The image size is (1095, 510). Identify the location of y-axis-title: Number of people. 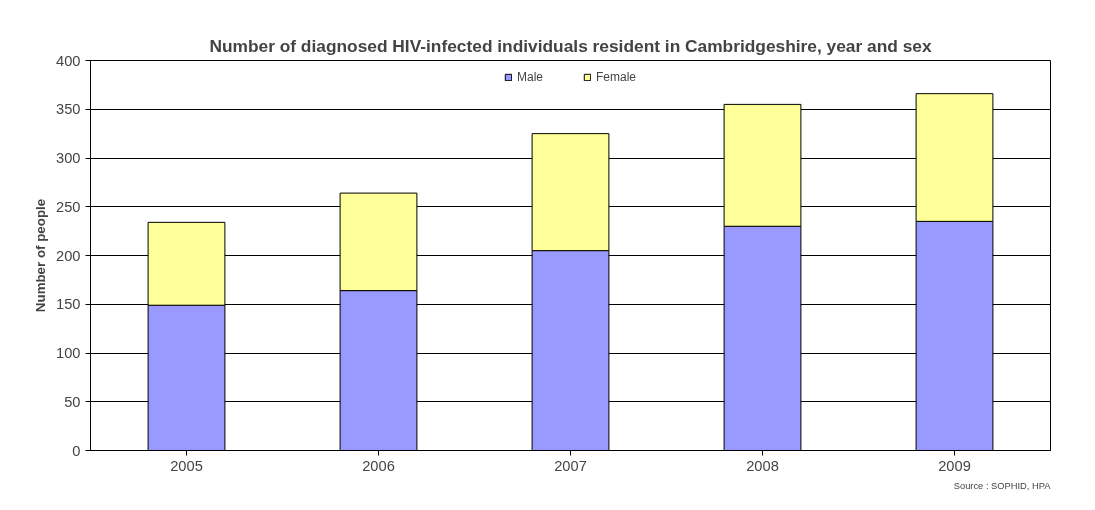
(41, 255).